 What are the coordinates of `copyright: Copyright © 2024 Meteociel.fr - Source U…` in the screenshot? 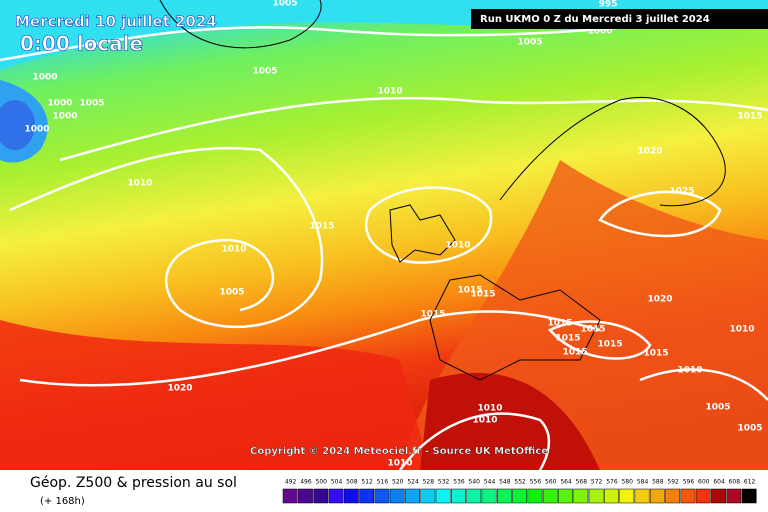 It's located at (399, 451).